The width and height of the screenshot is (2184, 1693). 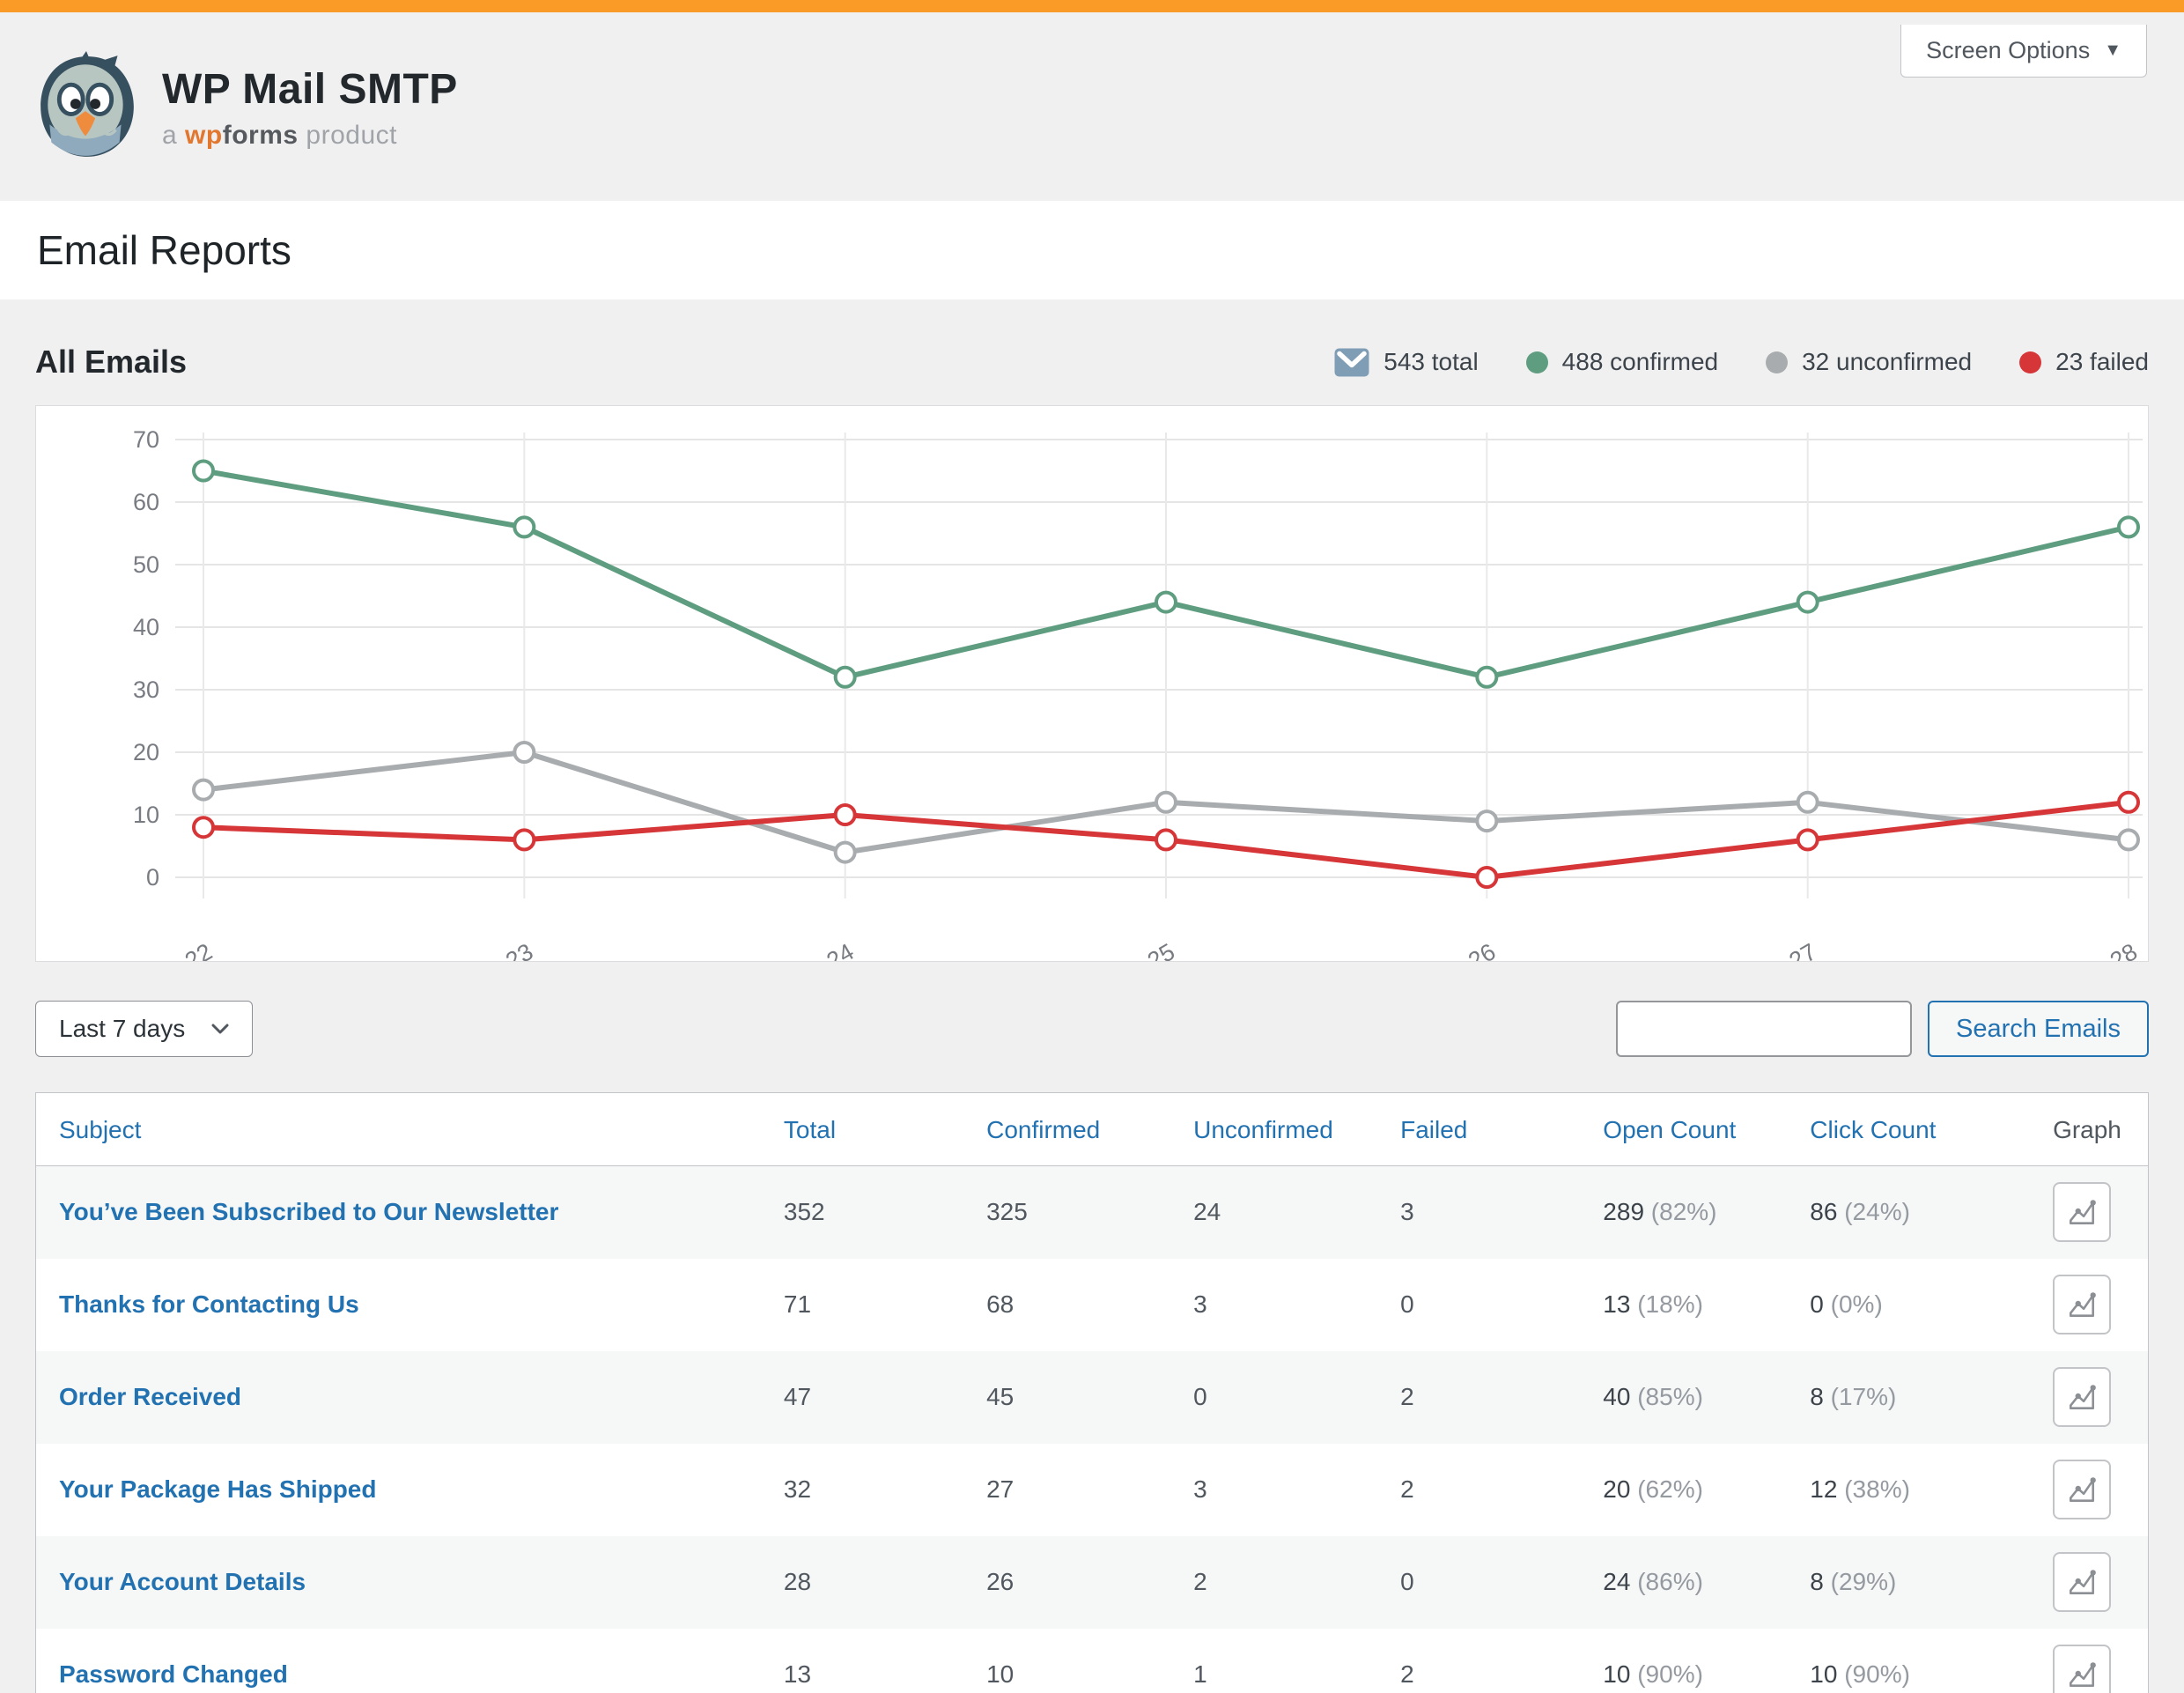 I want to click on search-emails-button: Search Emails, so click(x=2038, y=1029).